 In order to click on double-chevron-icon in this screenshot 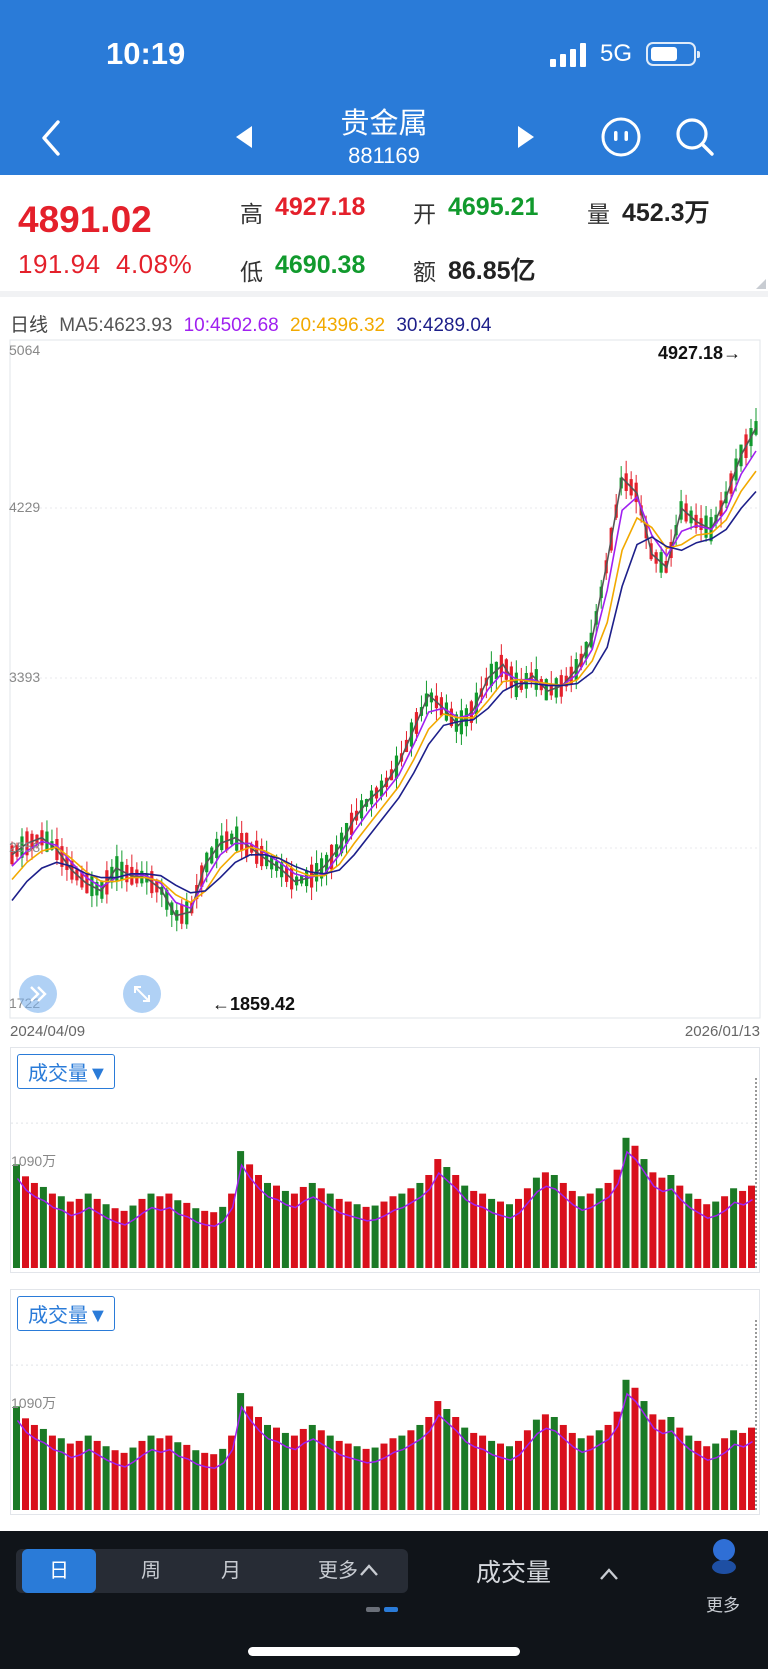, I will do `click(38, 994)`.